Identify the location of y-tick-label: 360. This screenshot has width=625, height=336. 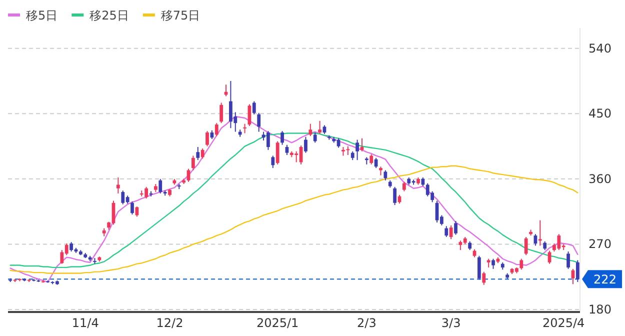
(600, 179).